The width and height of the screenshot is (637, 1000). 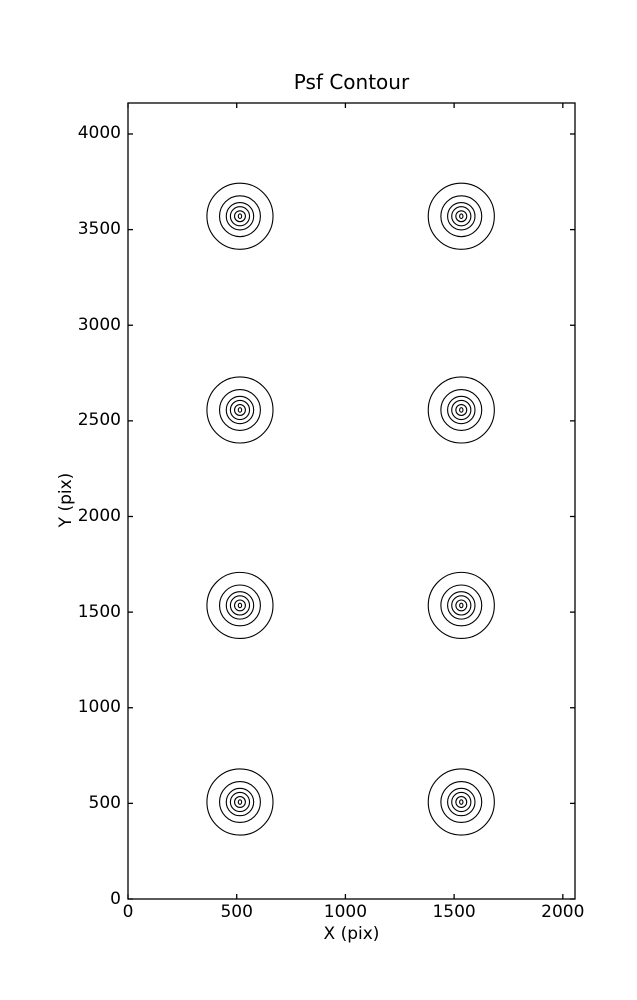 I want to click on x-tick-label: 1000, so click(x=345, y=912).